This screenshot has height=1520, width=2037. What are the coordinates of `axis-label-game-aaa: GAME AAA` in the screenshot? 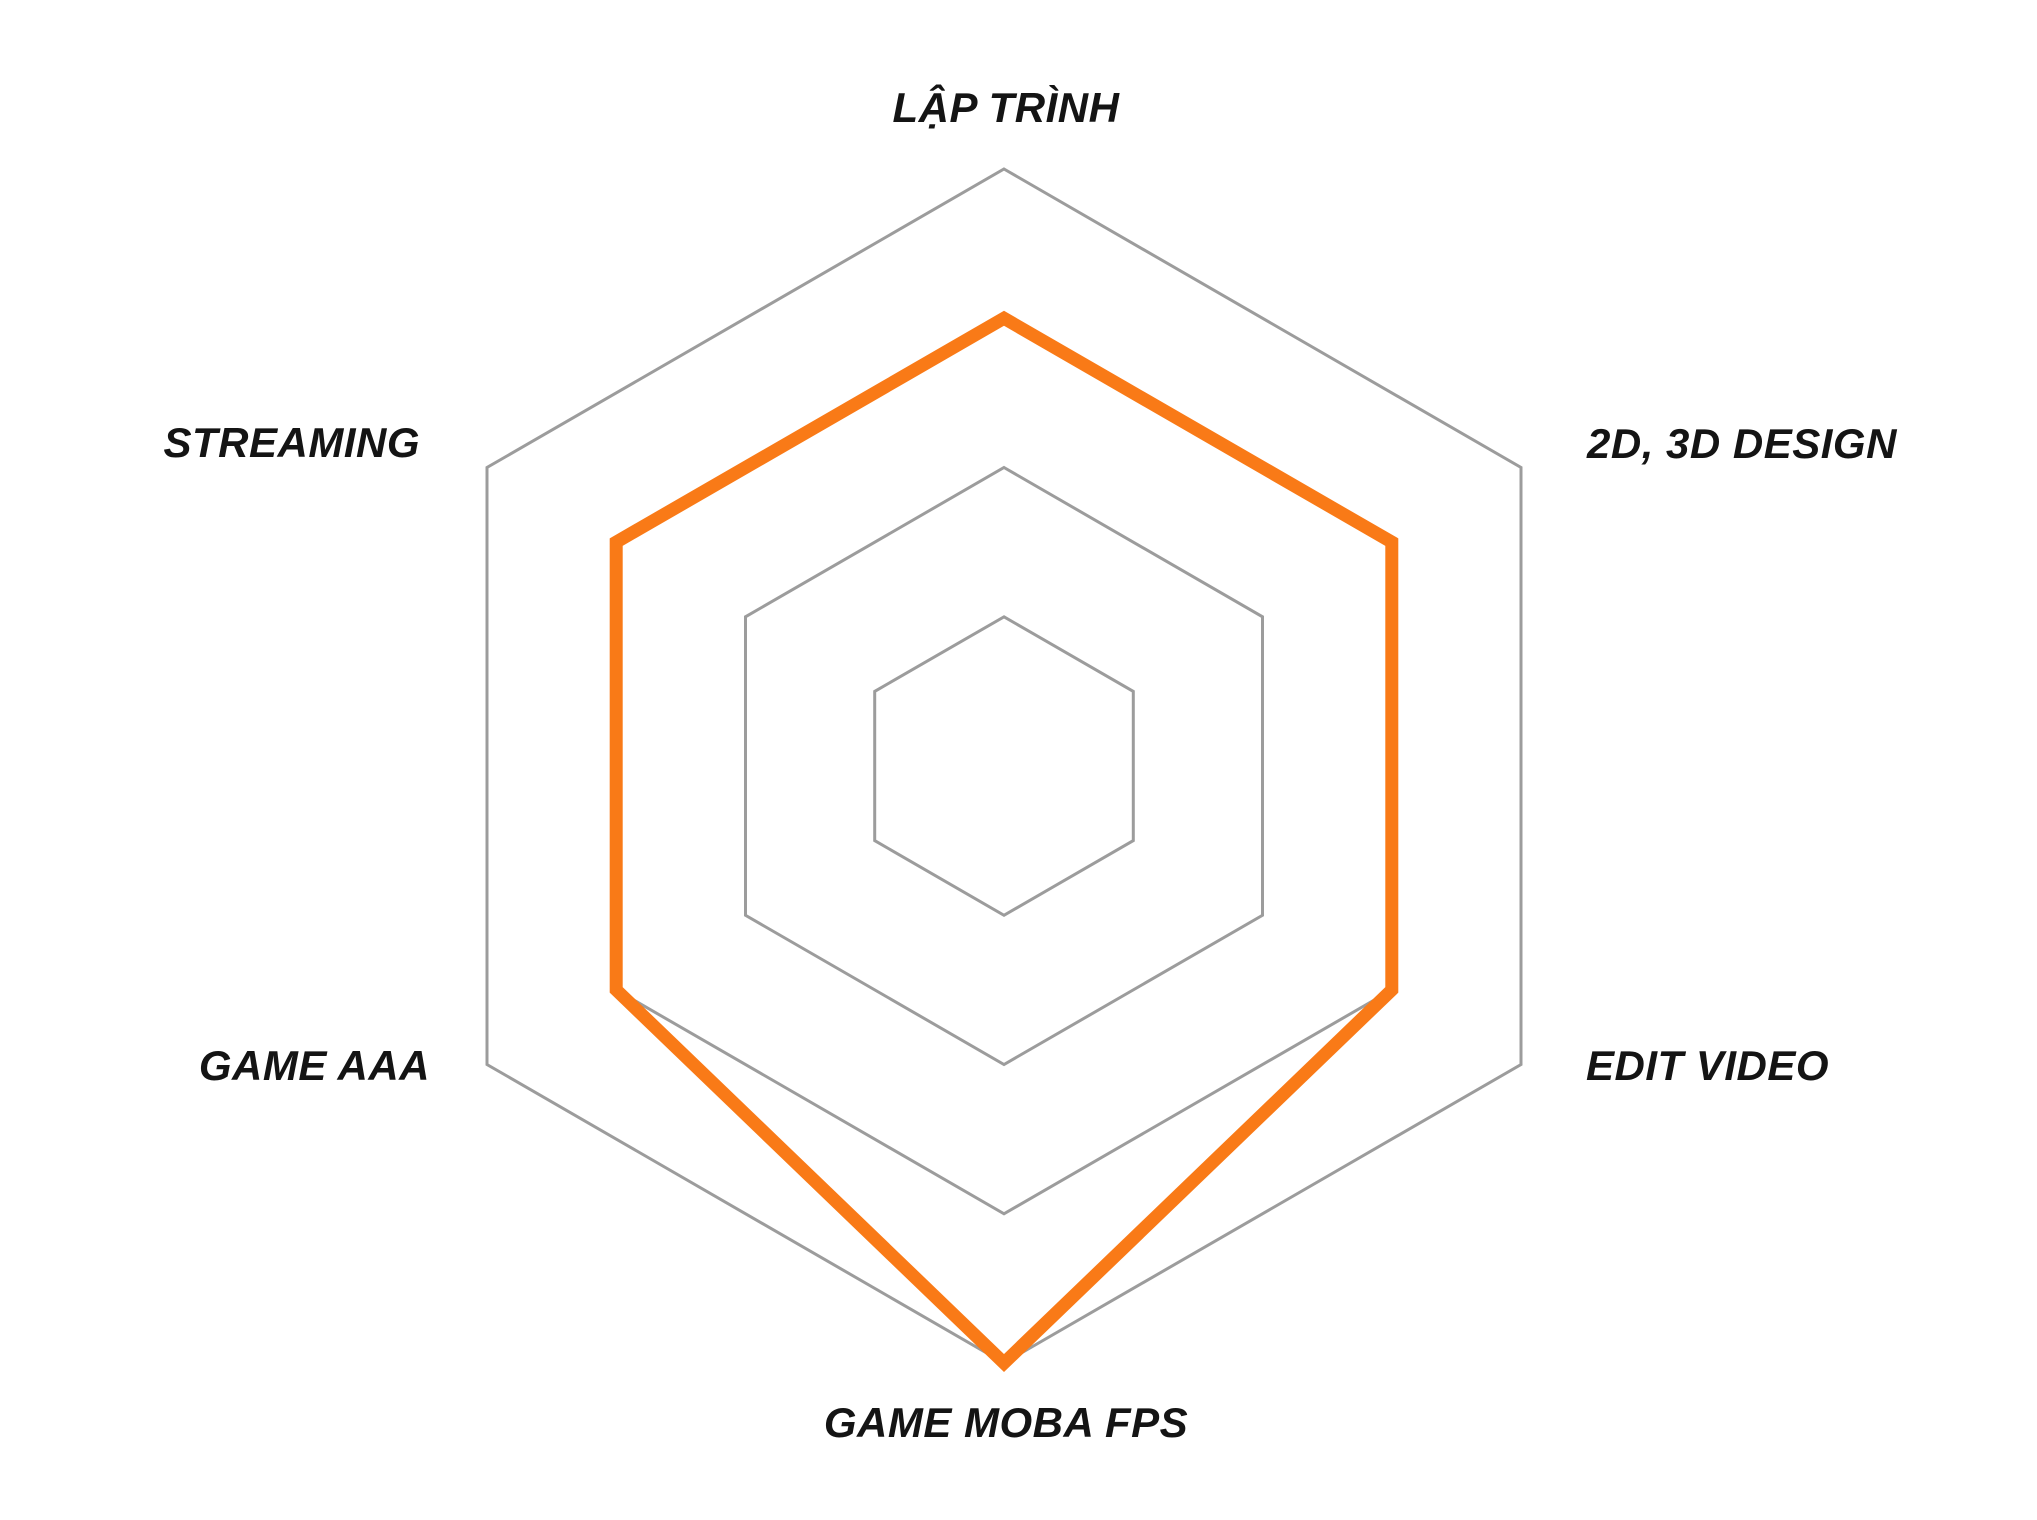 It's located at (314, 1065).